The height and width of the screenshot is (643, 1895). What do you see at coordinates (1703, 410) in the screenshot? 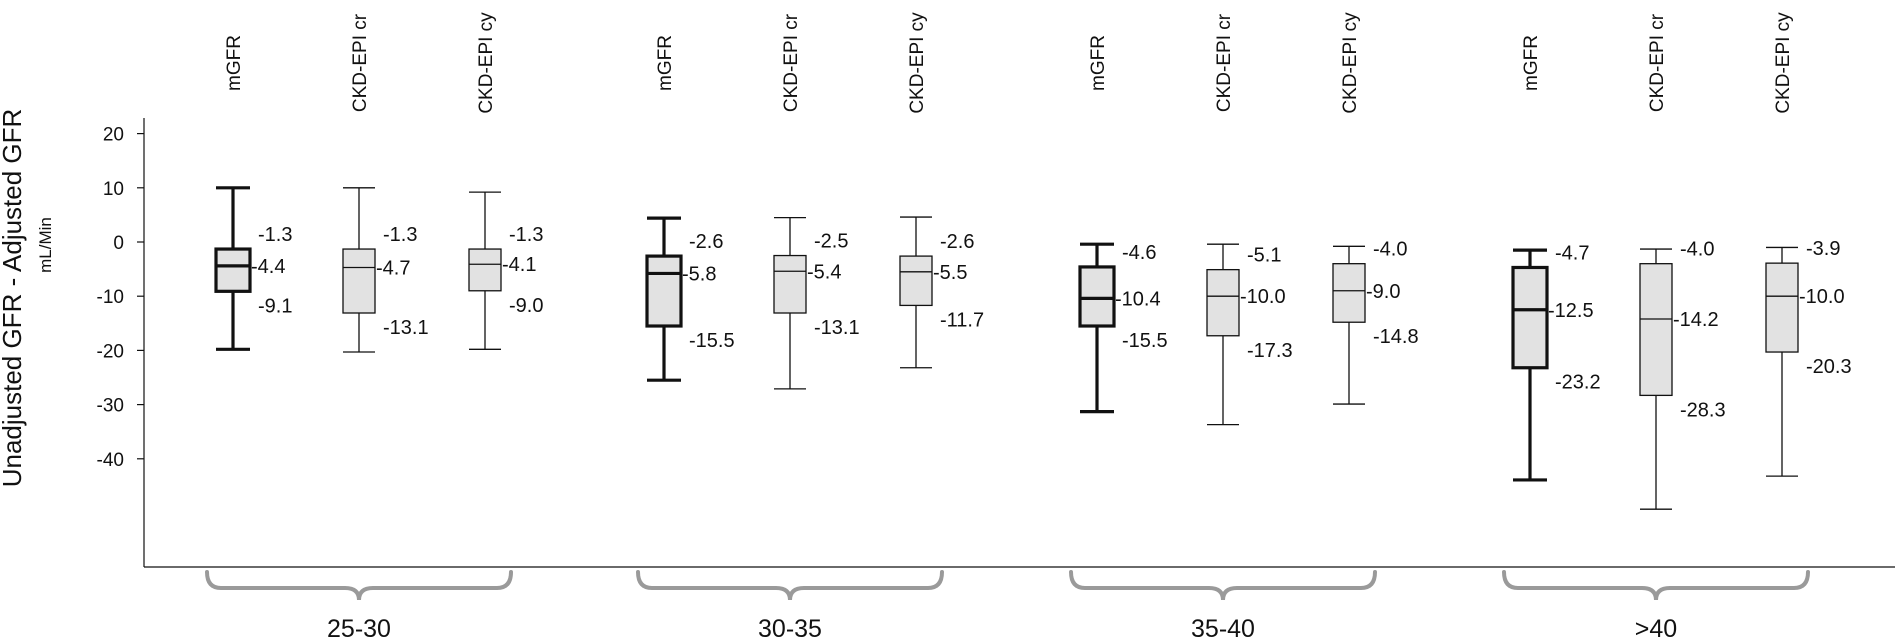
I see `q1-label: -28.3` at bounding box center [1703, 410].